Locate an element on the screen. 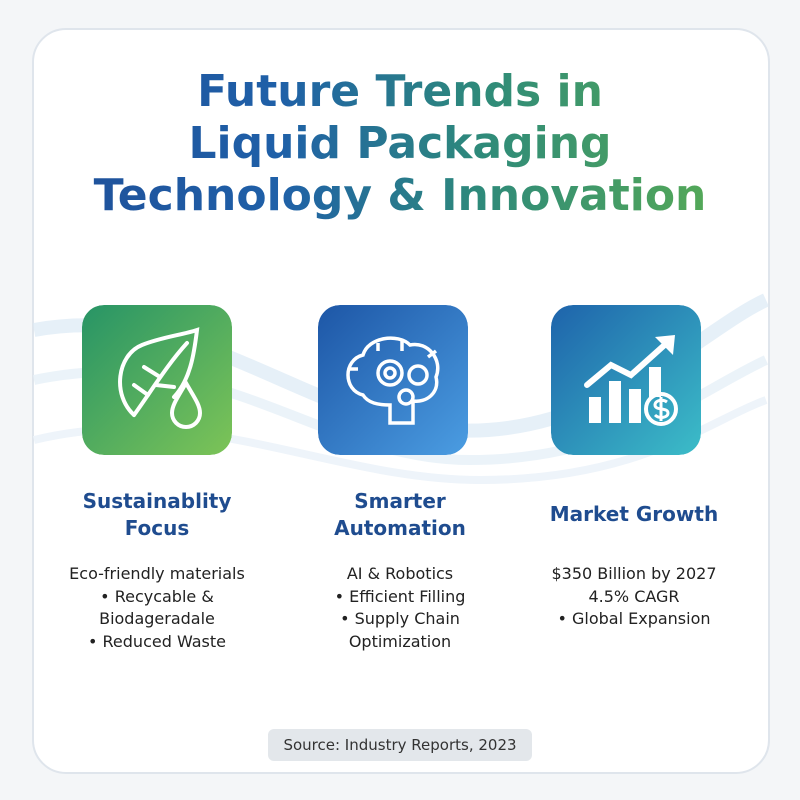 The width and height of the screenshot is (800, 800). column-item: • Supply Chain is located at coordinates (400, 618).